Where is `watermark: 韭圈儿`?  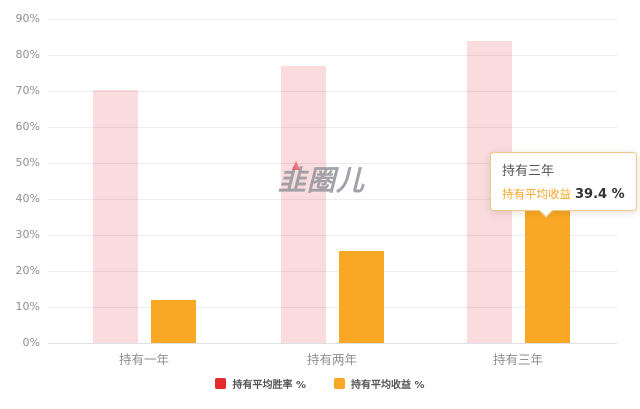 watermark: 韭圈儿 is located at coordinates (321, 179).